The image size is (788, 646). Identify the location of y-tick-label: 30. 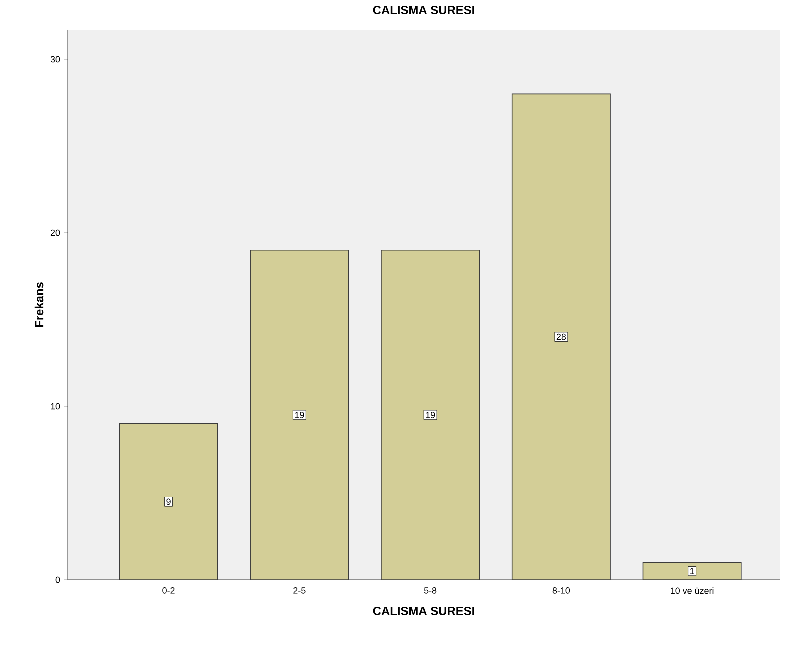
(55, 59).